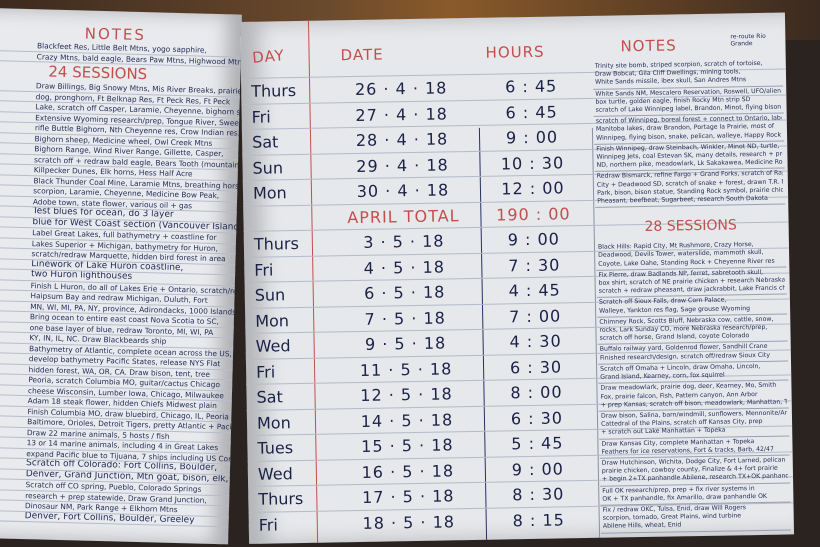  What do you see at coordinates (407, 445) in the screenshot?
I see `cell-date: 15 · 5 · 18` at bounding box center [407, 445].